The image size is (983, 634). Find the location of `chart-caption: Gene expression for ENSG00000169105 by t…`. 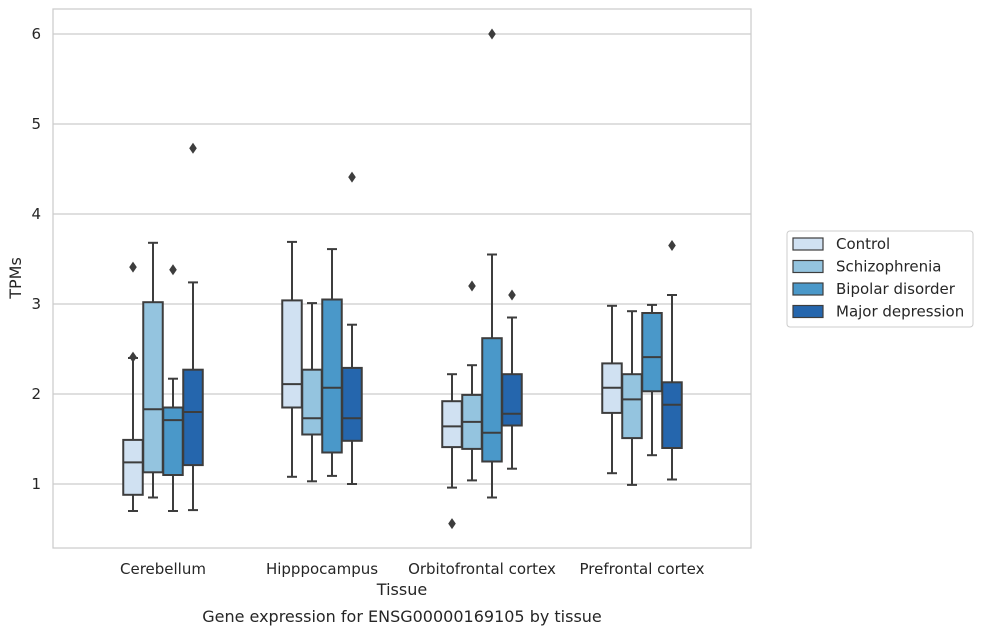

chart-caption: Gene expression for ENSG00000169105 by t… is located at coordinates (402, 616).